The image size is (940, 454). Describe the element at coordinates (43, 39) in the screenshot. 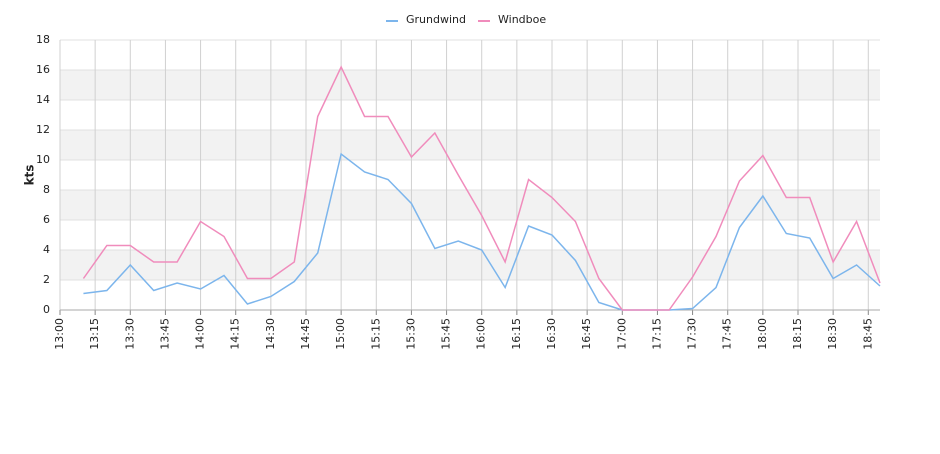

I see `y-tick-label: 18` at that location.